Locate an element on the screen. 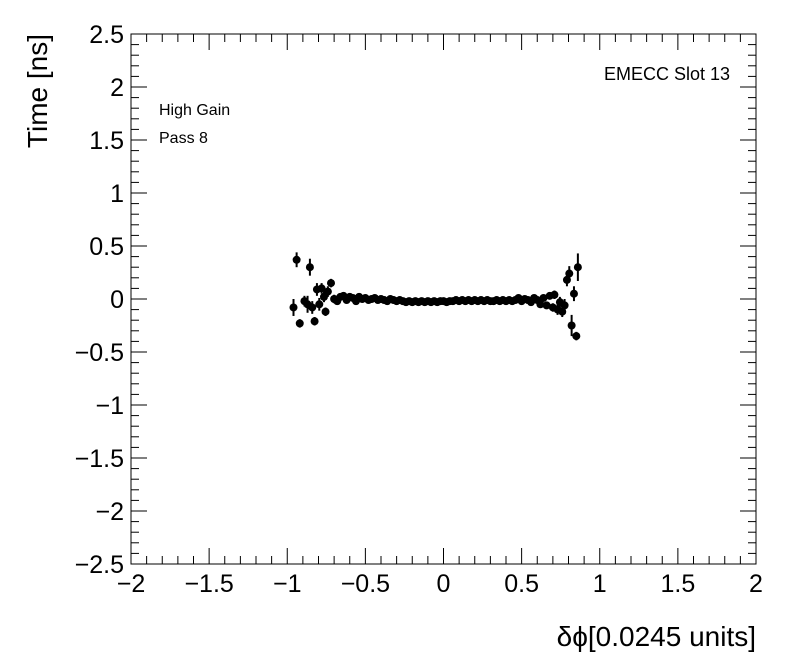 The image size is (796, 672). y-tick-label: 2 is located at coordinates (117, 88).